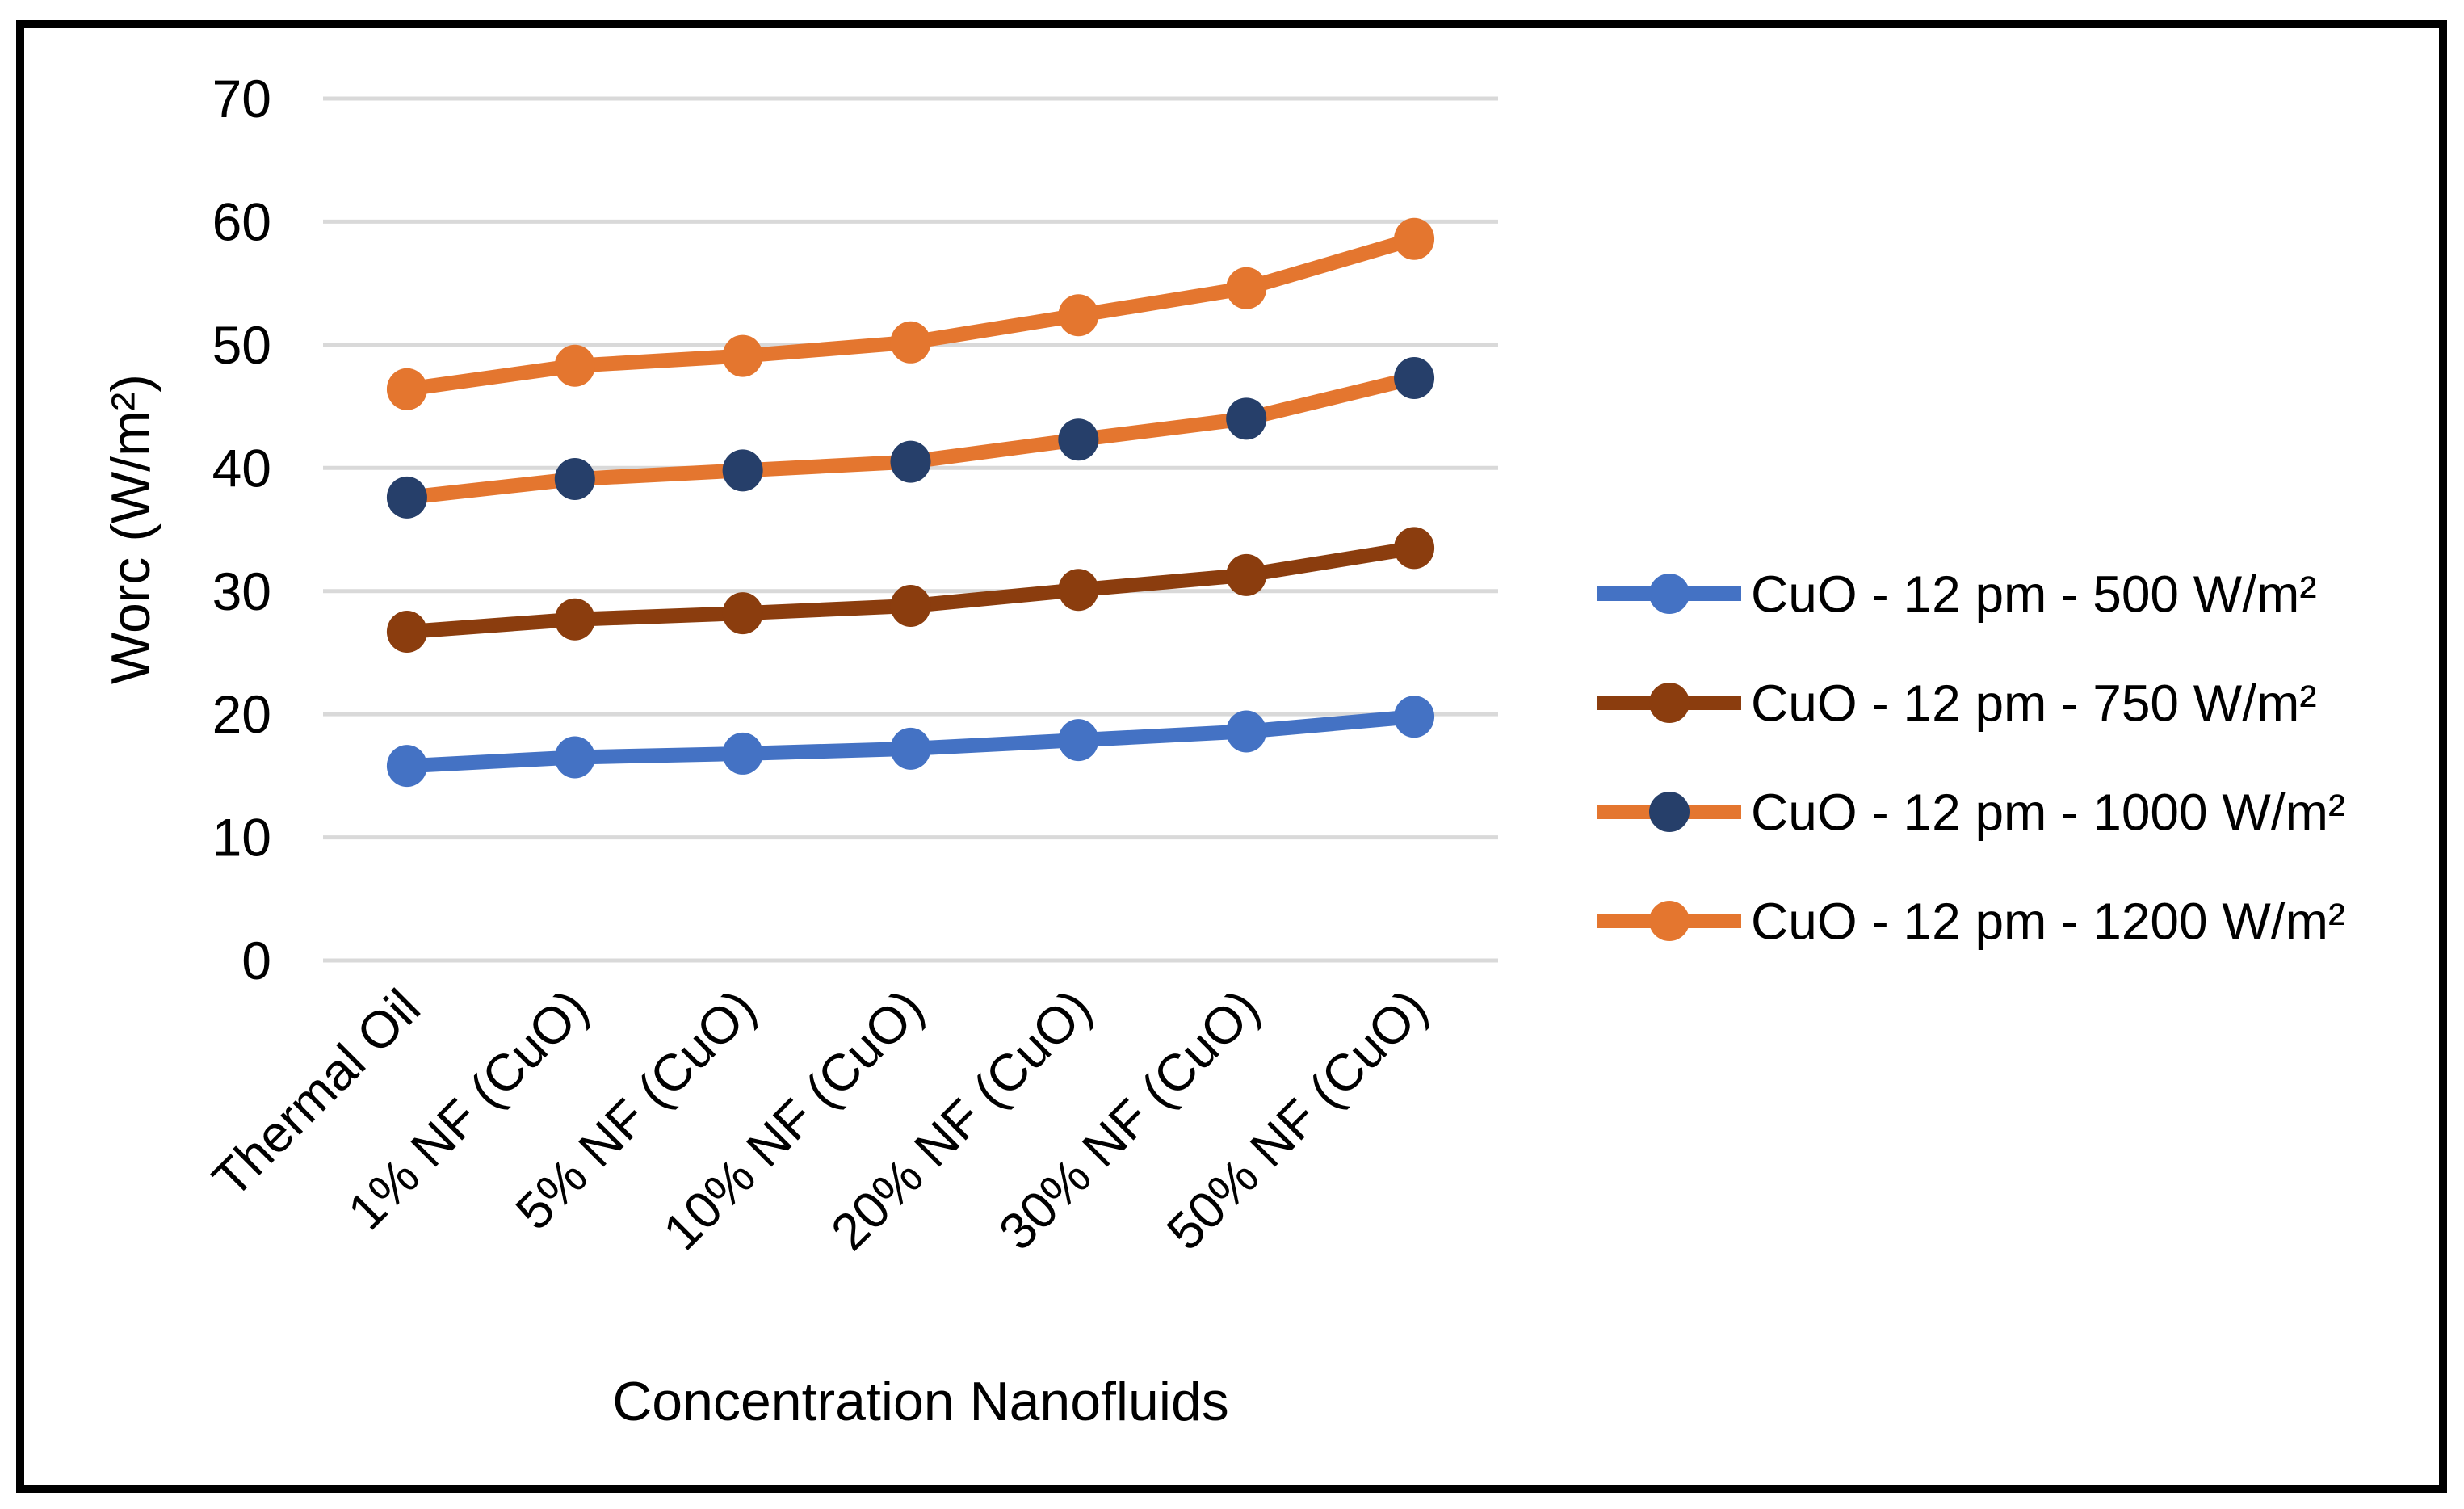 The image size is (2464, 1509). I want to click on x-axis-title: Concentration Nanofluids, so click(921, 1401).